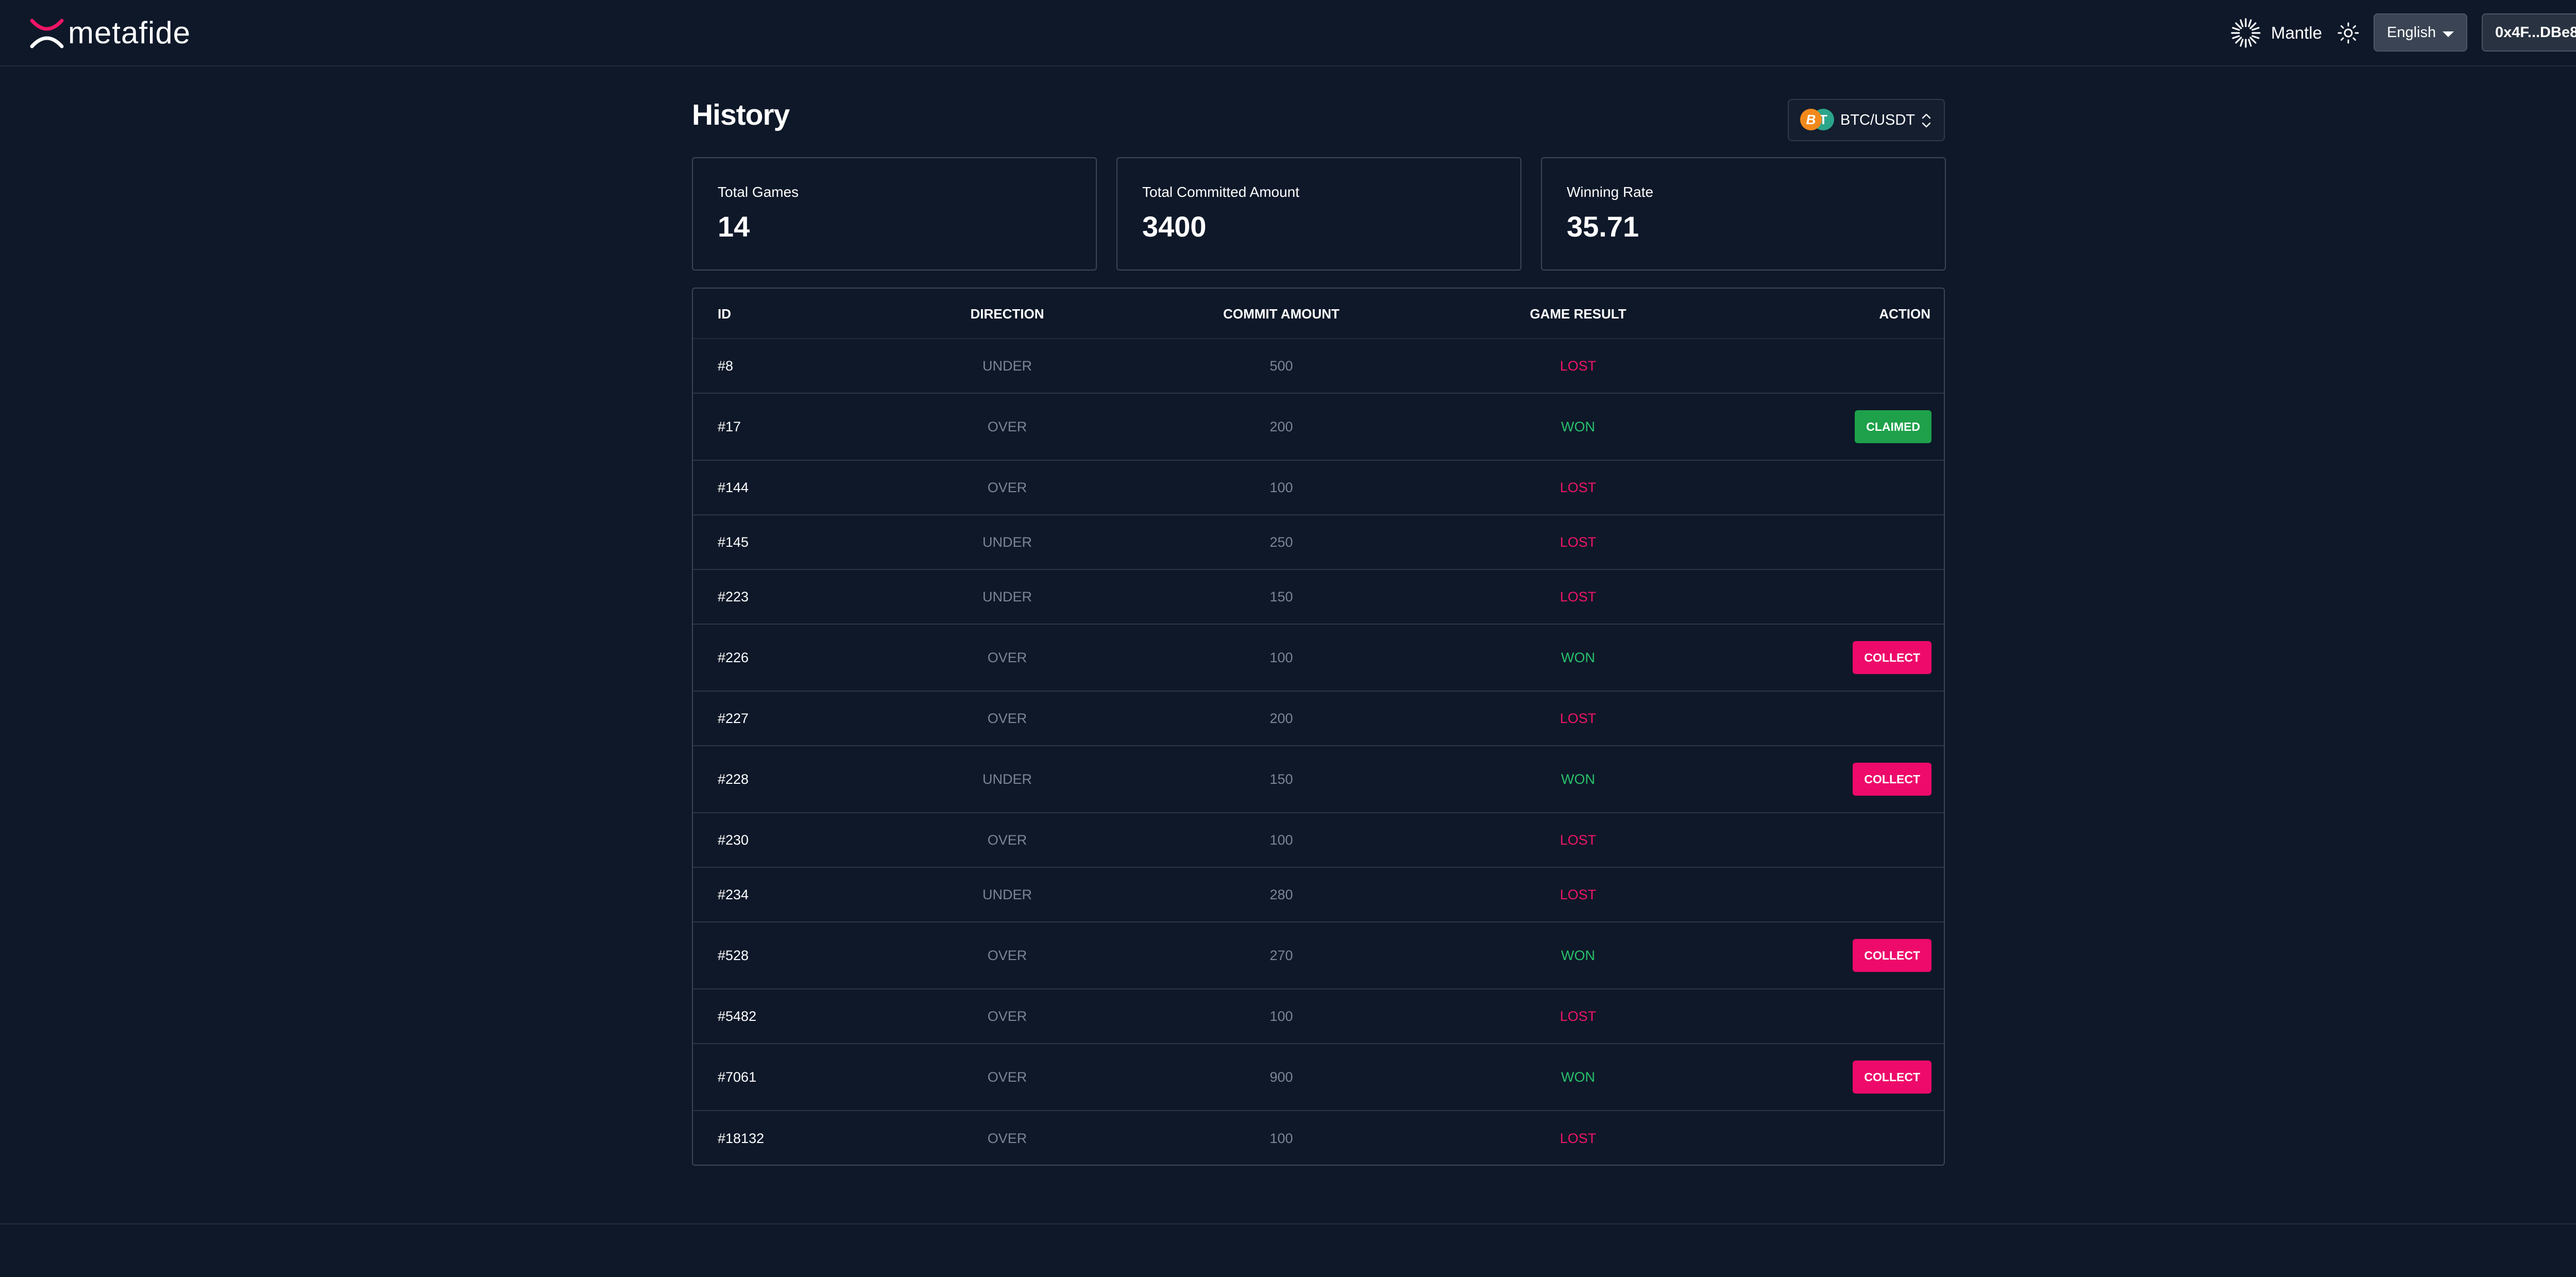  I want to click on wallet-button: 0x4F...DBe8, so click(2529, 33).